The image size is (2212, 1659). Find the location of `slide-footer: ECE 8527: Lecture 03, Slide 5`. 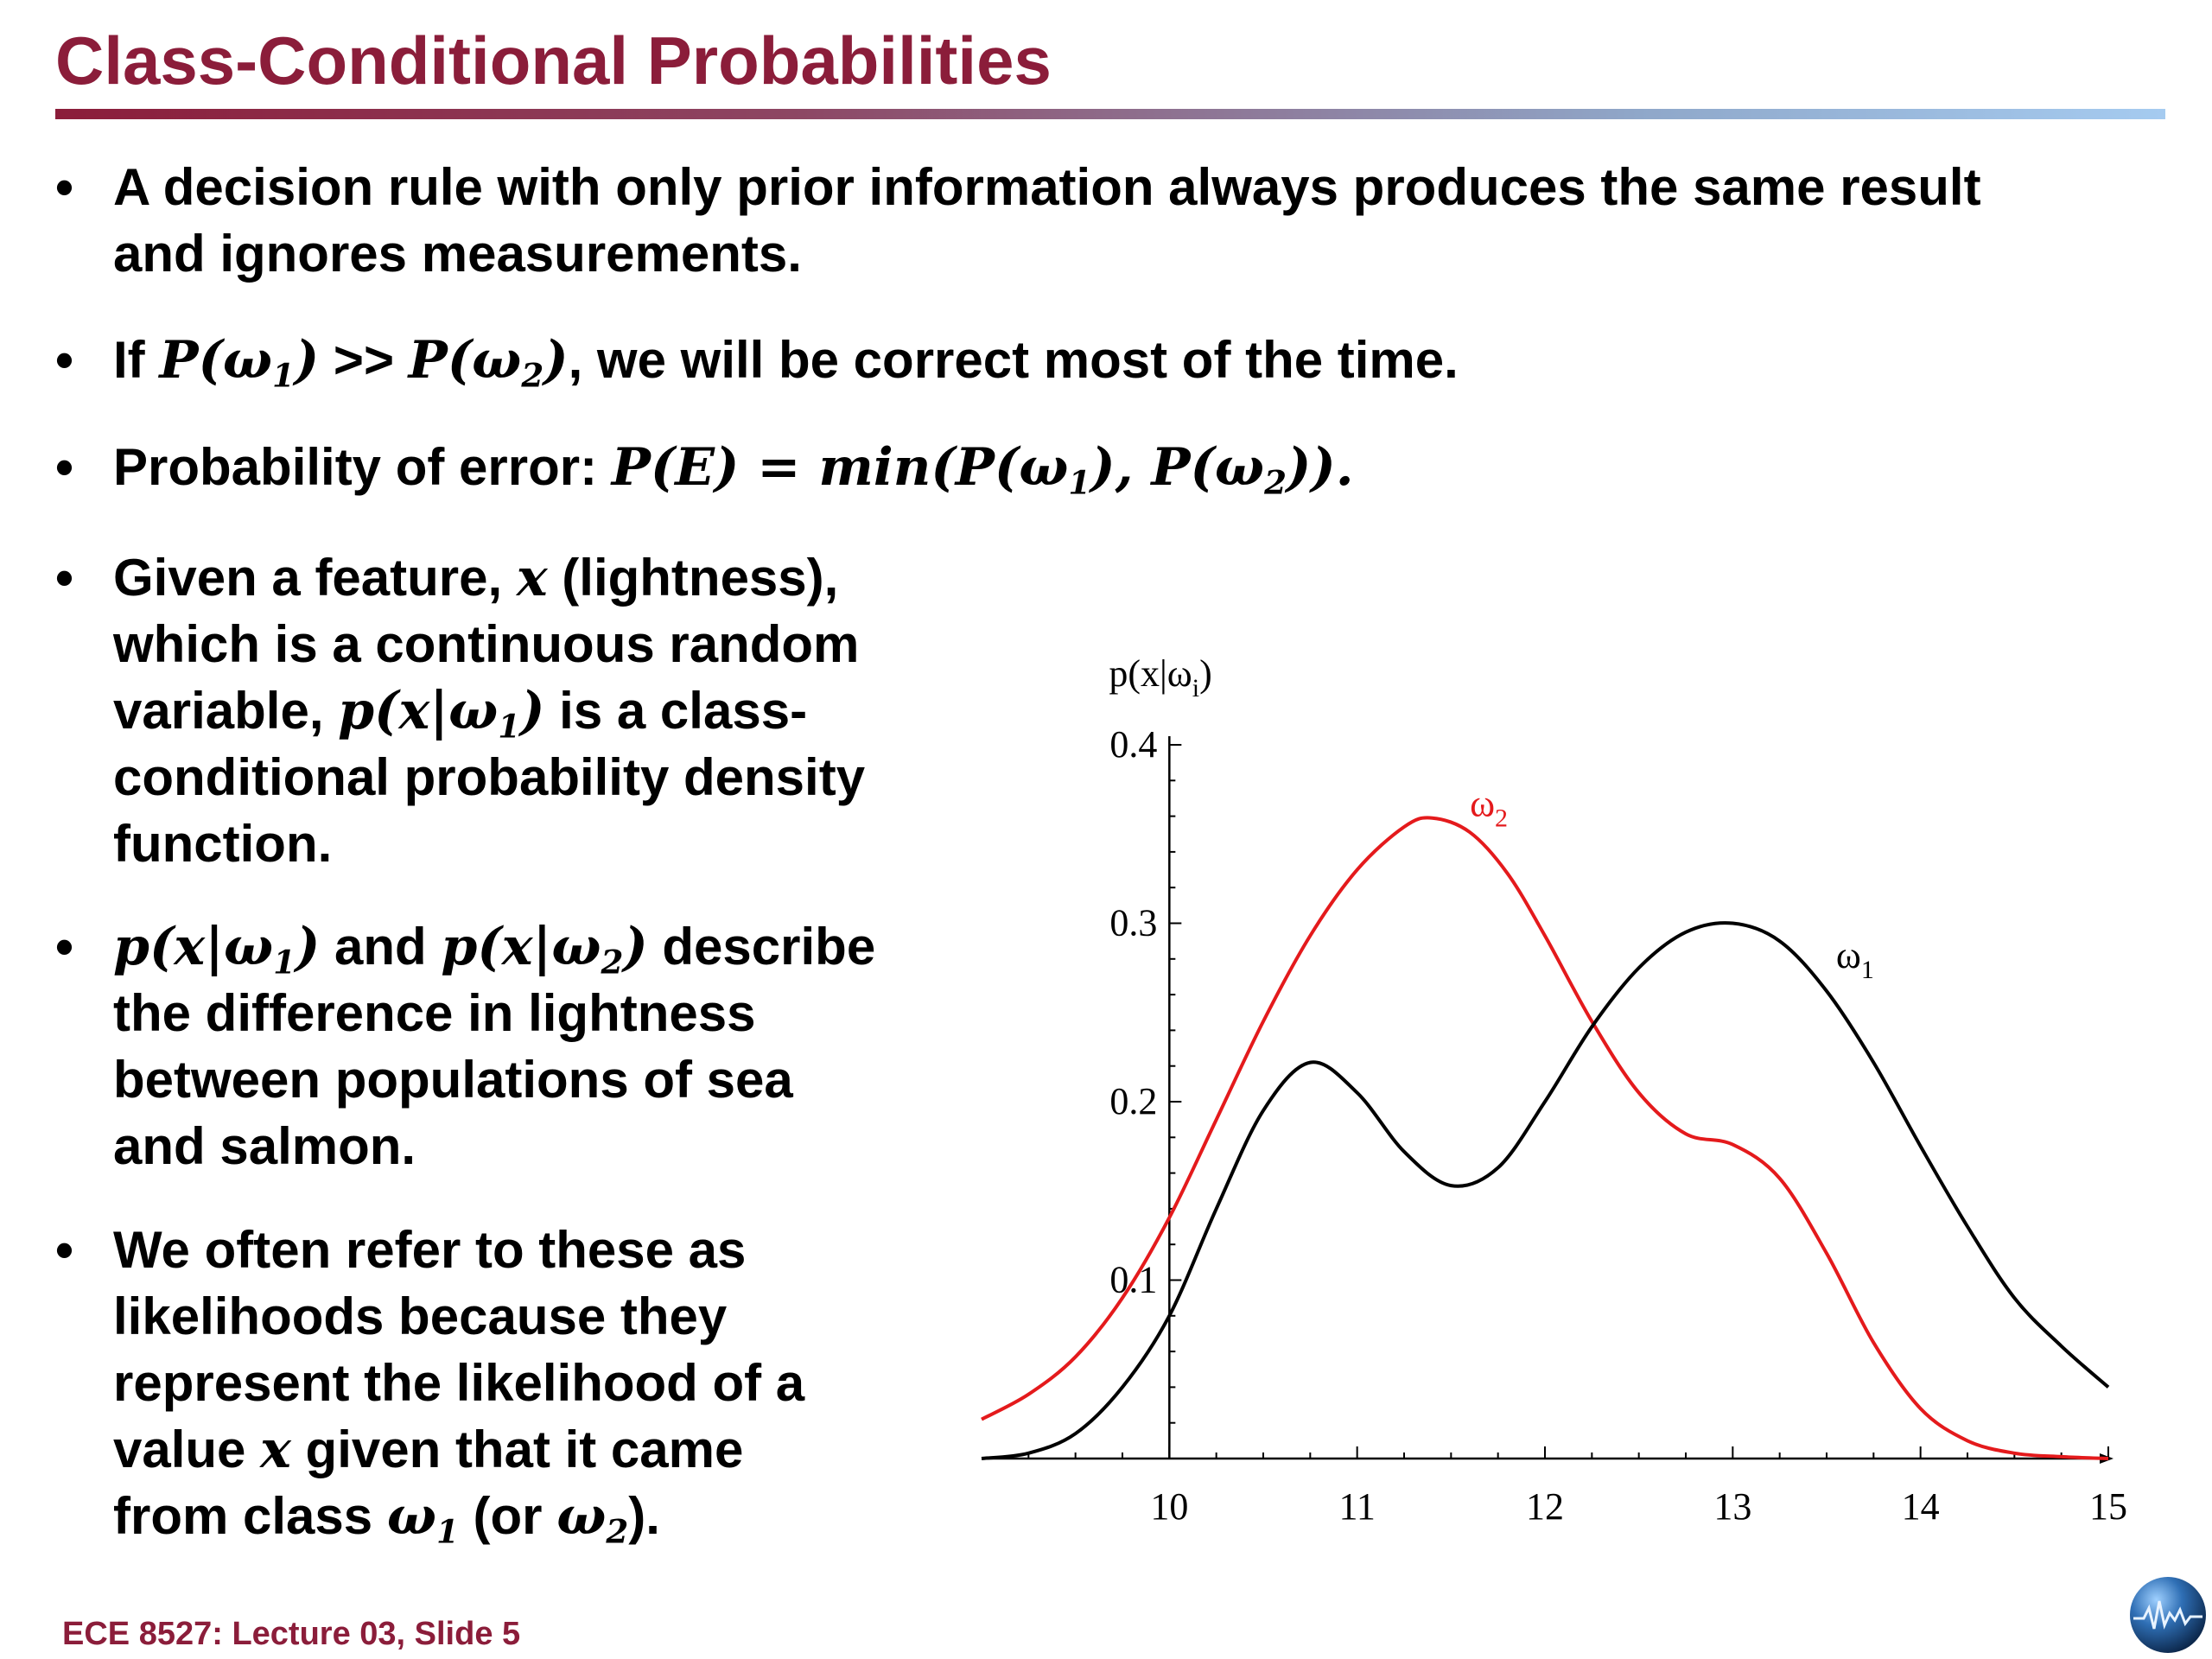

slide-footer: ECE 8527: Lecture 03, Slide 5 is located at coordinates (291, 1634).